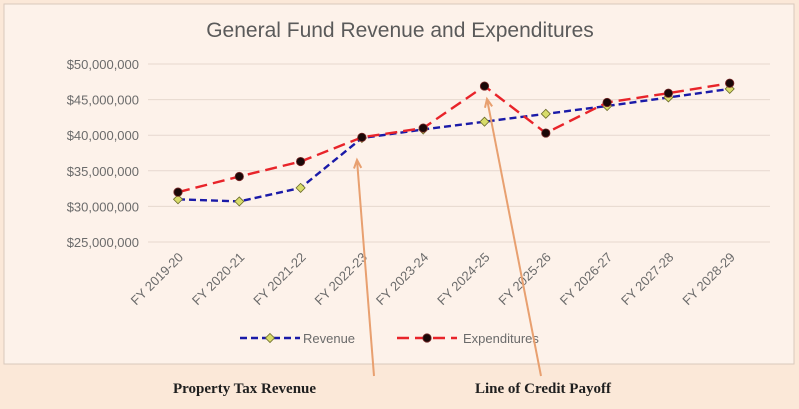 This screenshot has width=799, height=409. Describe the element at coordinates (245, 389) in the screenshot. I see `annotation-property-tax-revenue: Property Tax Revenue` at that location.